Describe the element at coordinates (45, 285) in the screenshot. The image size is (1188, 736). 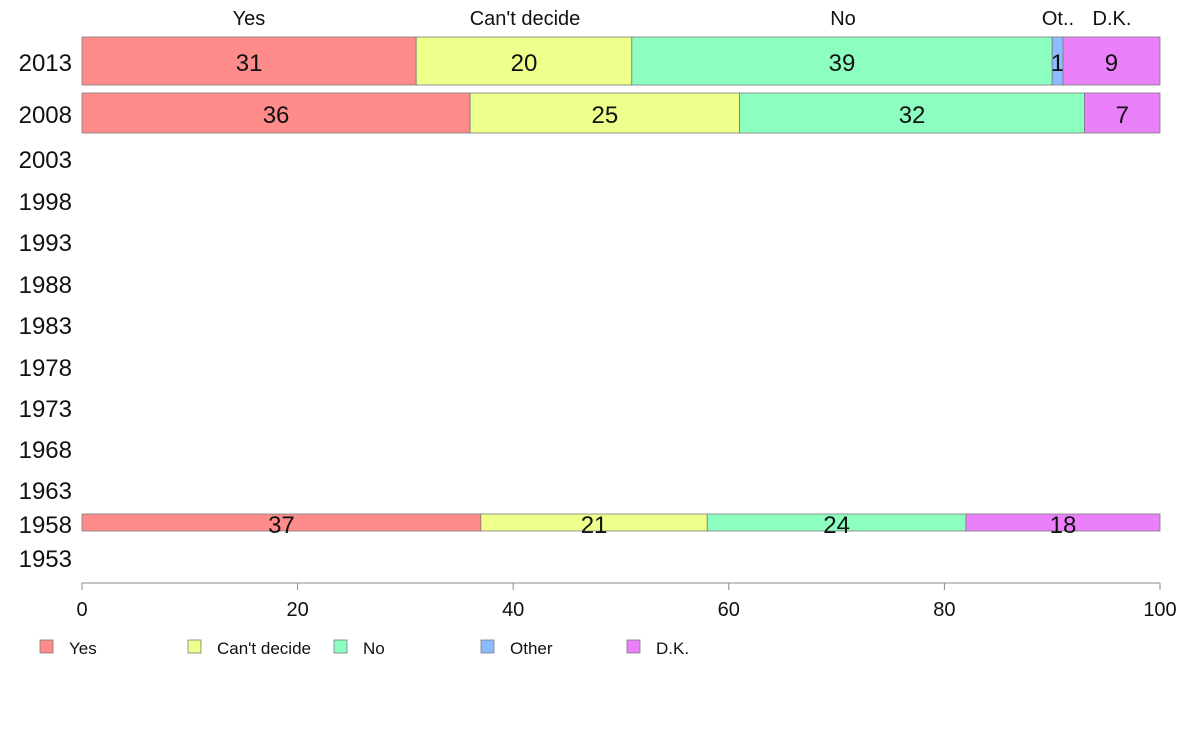
I see `year-label: 1988` at that location.